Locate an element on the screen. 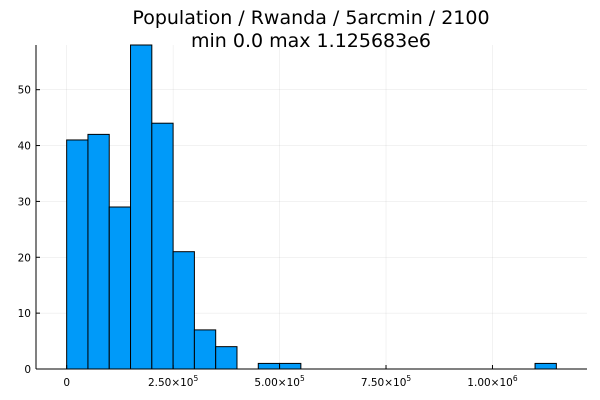 This screenshot has width=600, height=400. y-tick-label-0: 0 is located at coordinates (27, 370).